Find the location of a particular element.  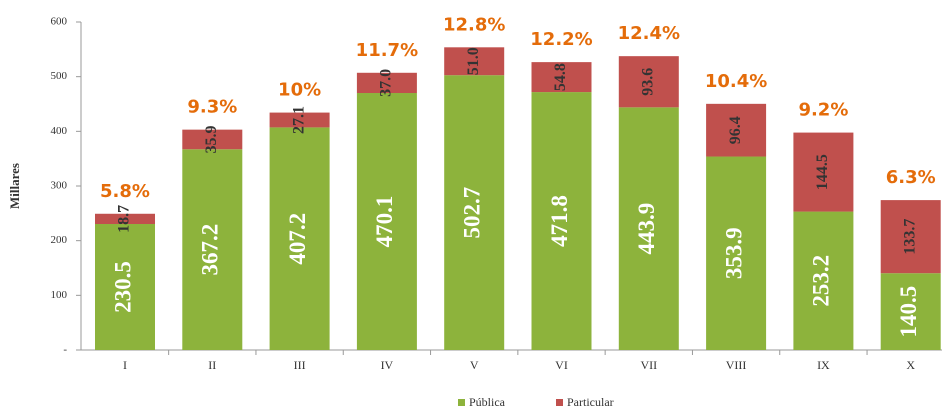

x-tick-label: X is located at coordinates (910, 365).